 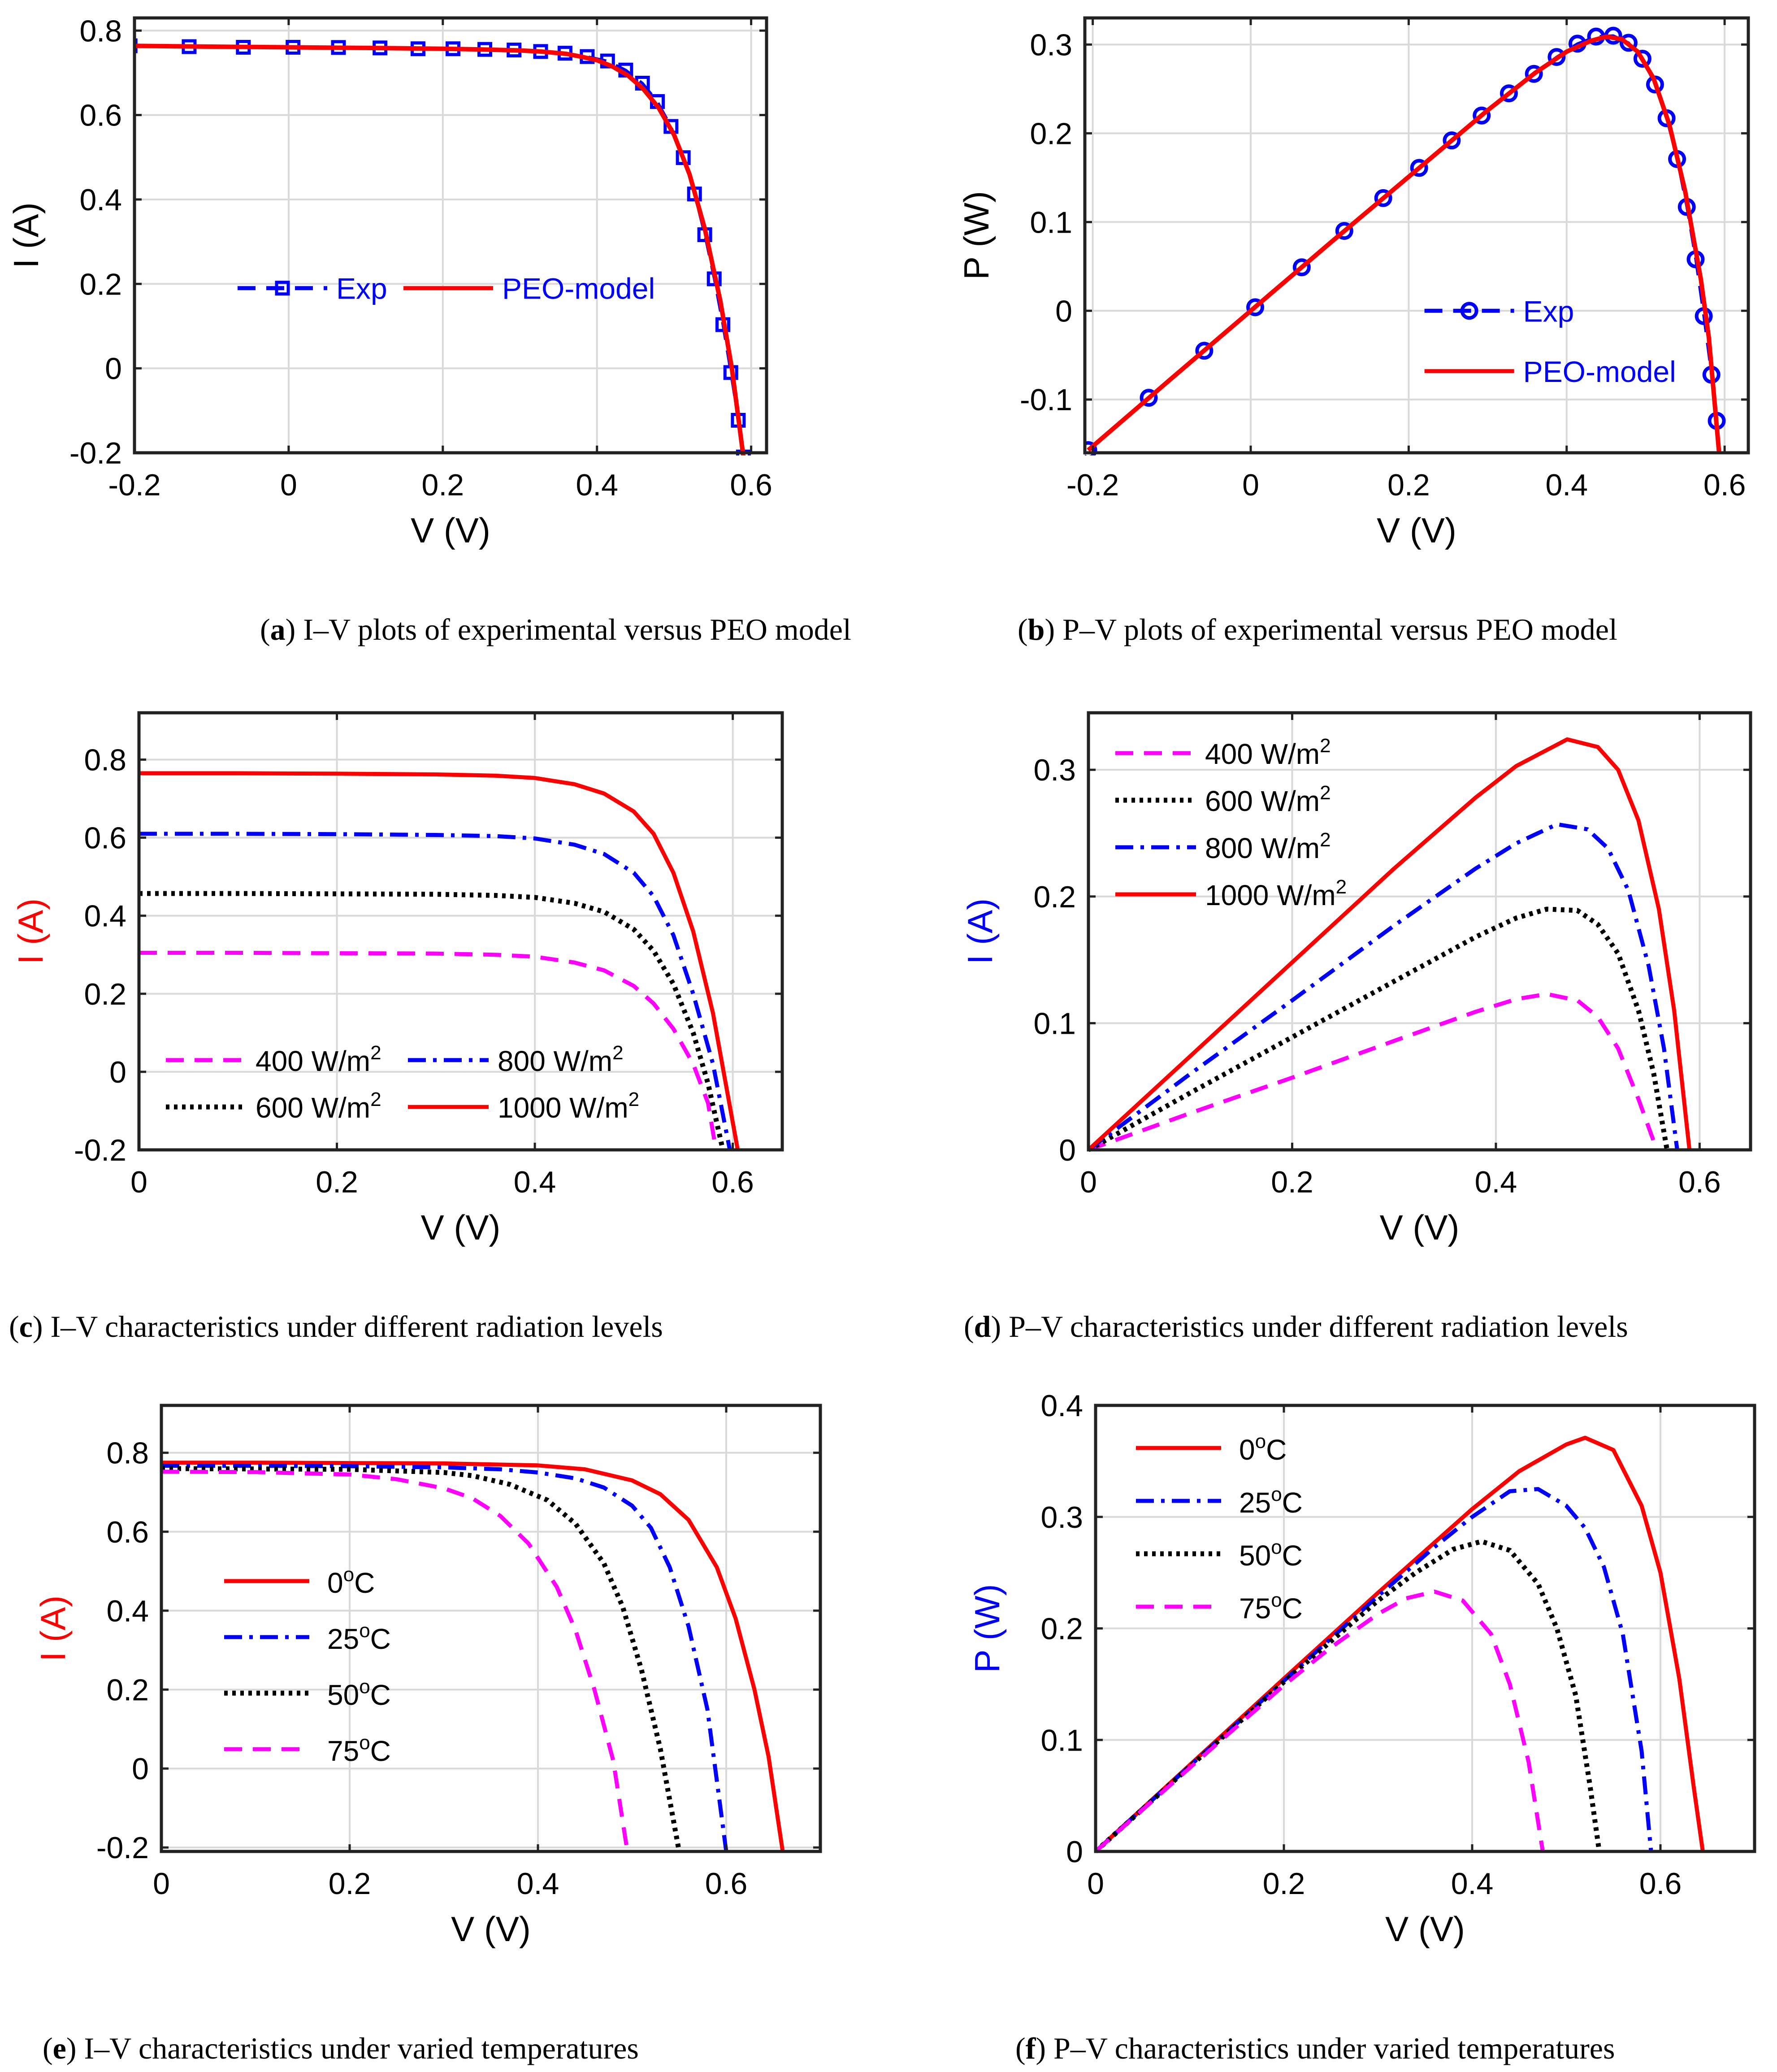 What do you see at coordinates (318, 1106) in the screenshot?
I see `legend-text-c-1: 600 W/m2` at bounding box center [318, 1106].